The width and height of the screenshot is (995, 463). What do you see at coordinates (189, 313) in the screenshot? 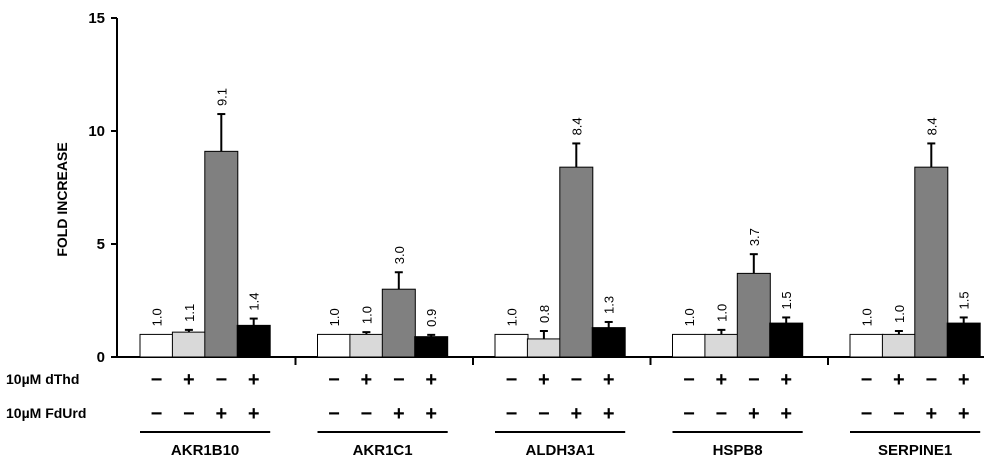
I see `data-label: 1.1` at bounding box center [189, 313].